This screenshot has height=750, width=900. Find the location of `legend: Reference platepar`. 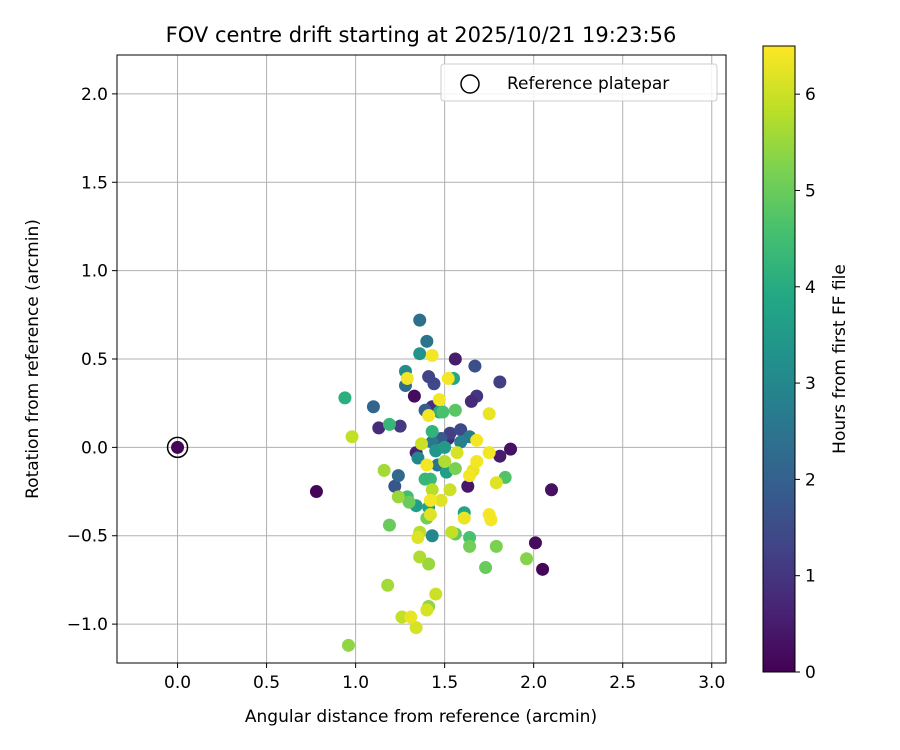

legend: Reference platepar is located at coordinates (579, 82).